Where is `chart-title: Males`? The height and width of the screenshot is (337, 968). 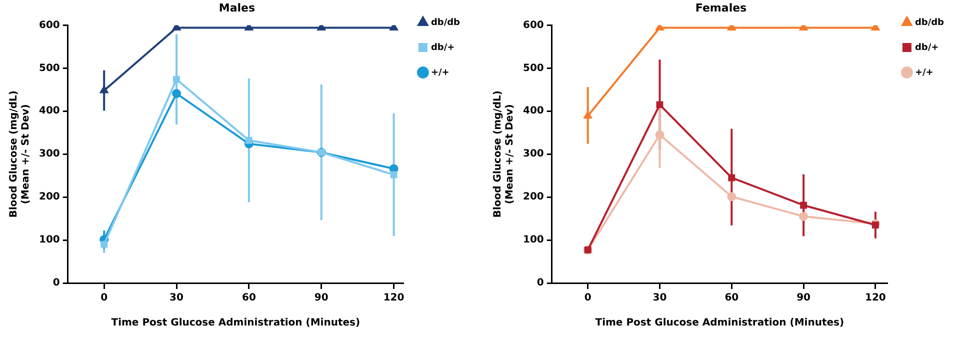 chart-title: Males is located at coordinates (237, 7).